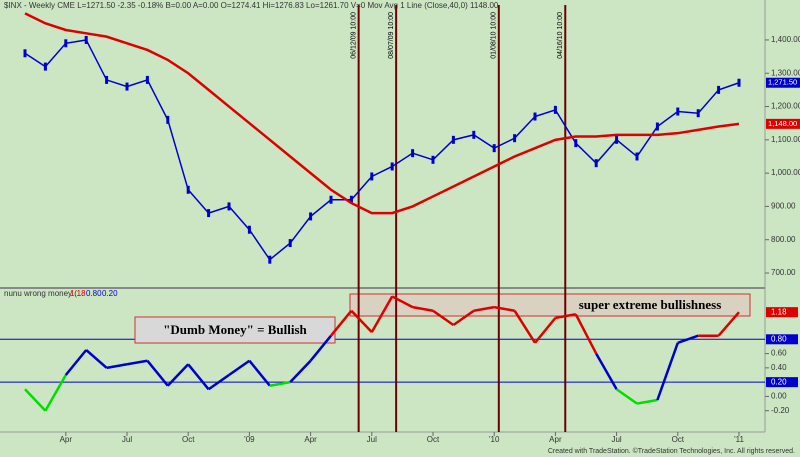  Describe the element at coordinates (235, 330) in the screenshot. I see `annotation-box` at that location.